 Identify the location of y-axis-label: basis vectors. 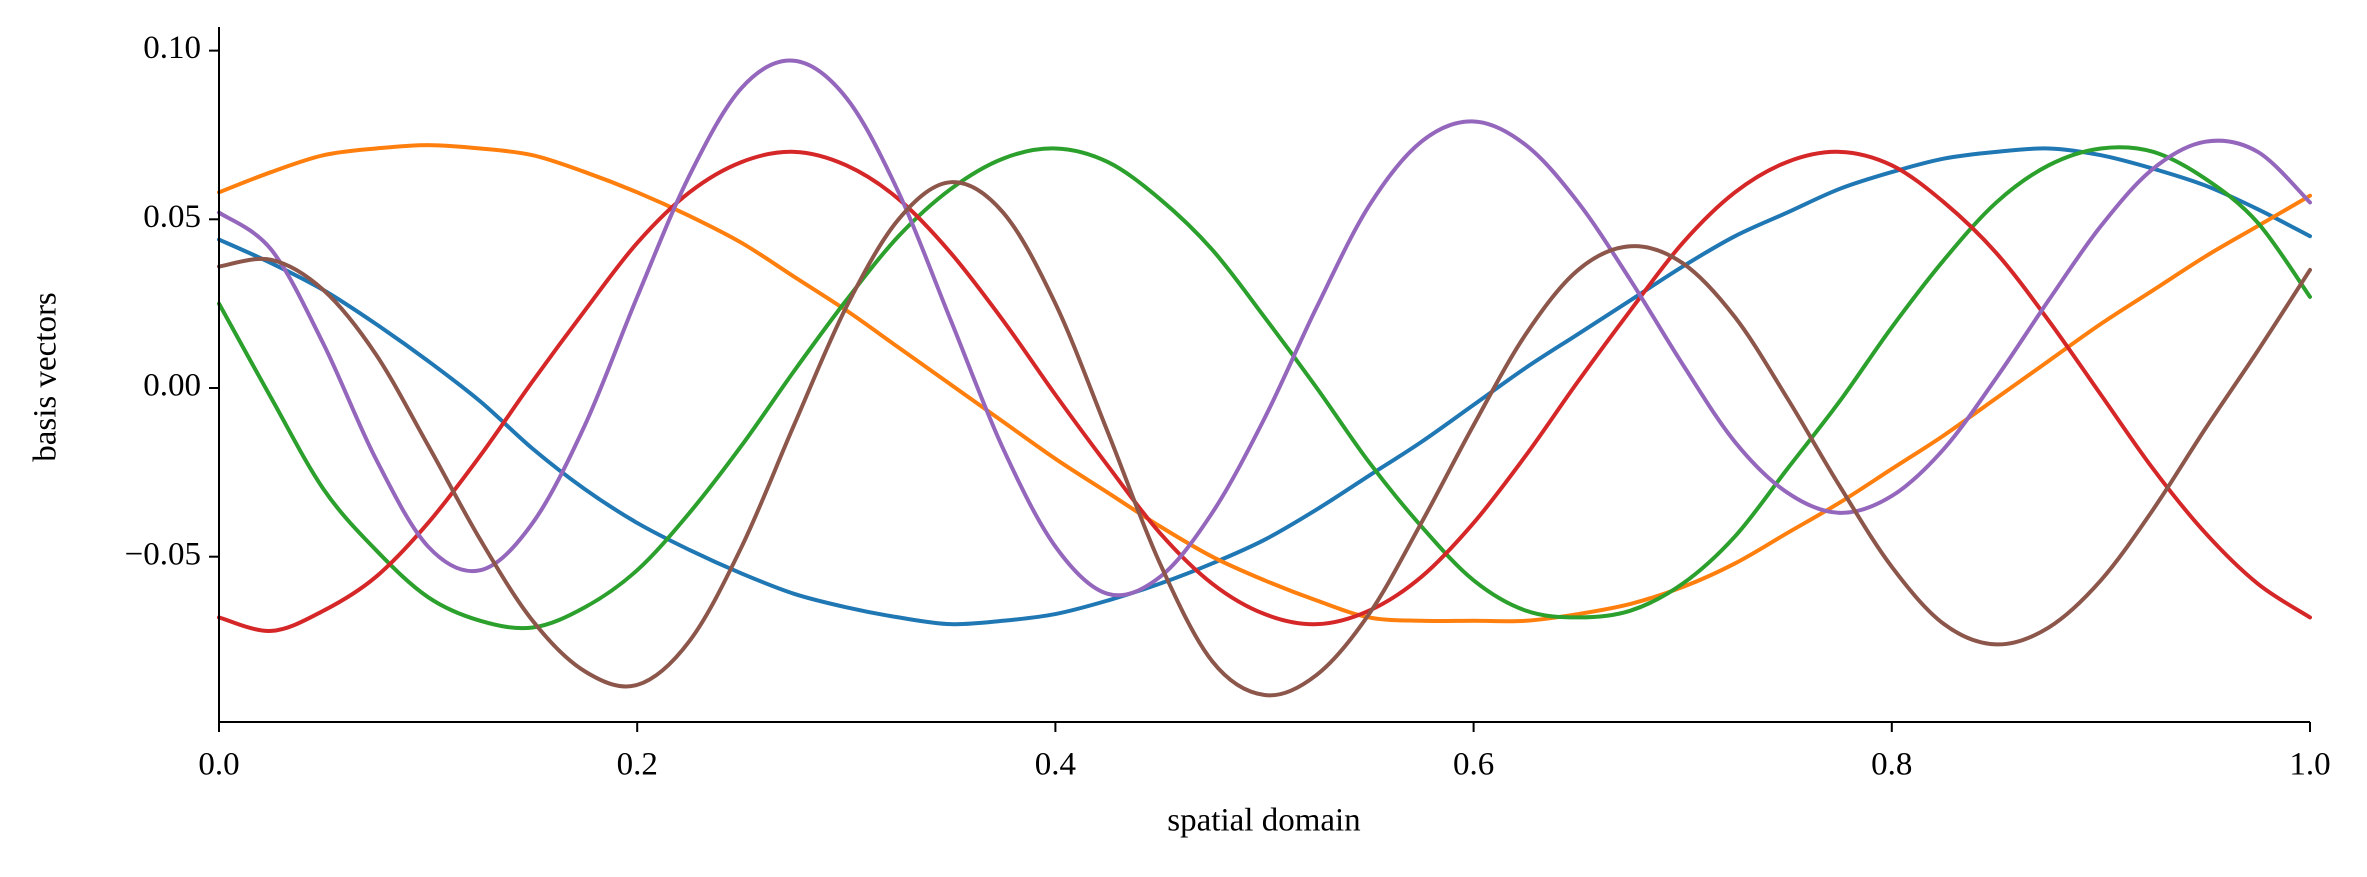
(46, 377).